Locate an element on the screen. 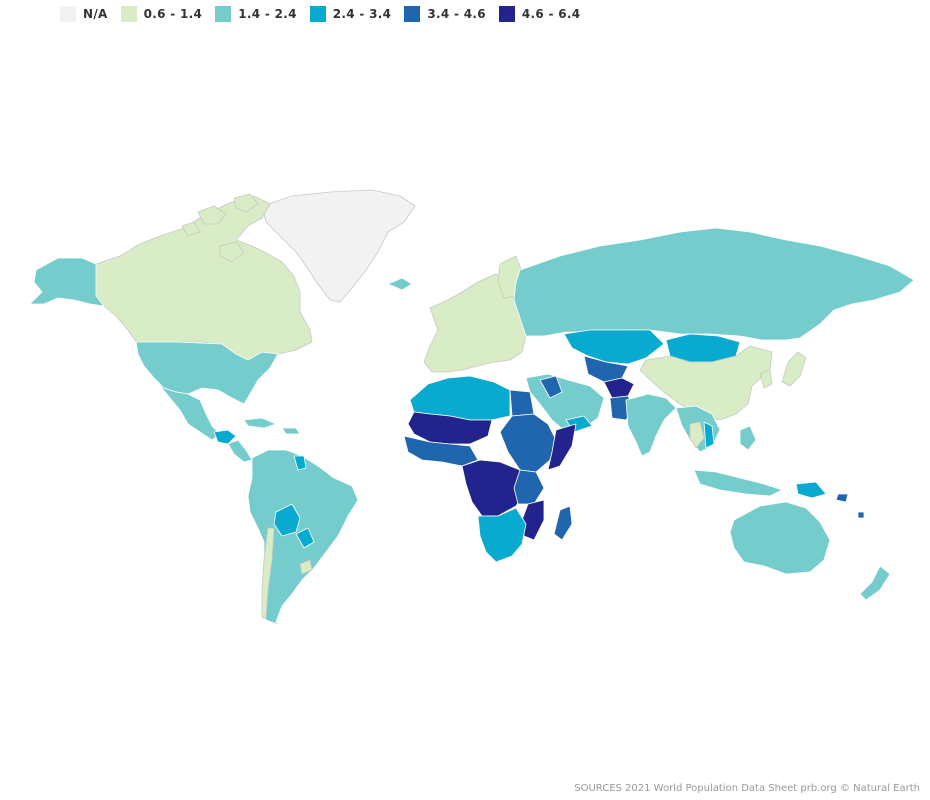  region-afghanistan is located at coordinates (619, 388).